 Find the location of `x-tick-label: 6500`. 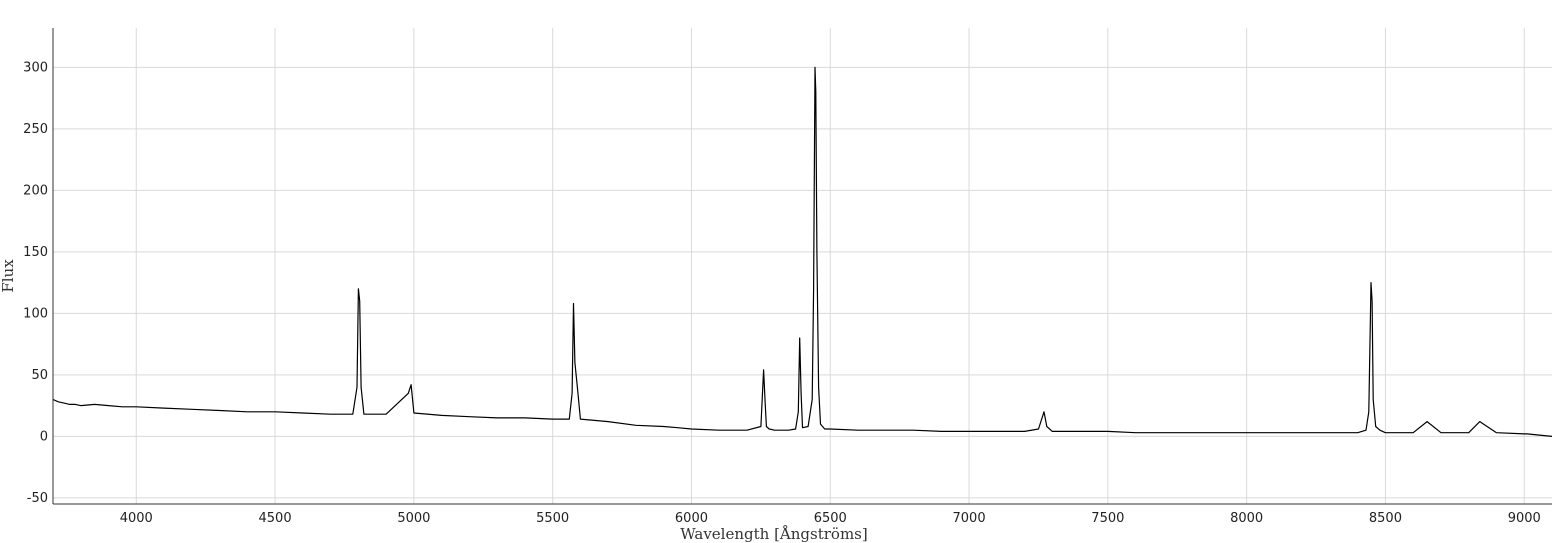

x-tick-label: 6500 is located at coordinates (830, 518).